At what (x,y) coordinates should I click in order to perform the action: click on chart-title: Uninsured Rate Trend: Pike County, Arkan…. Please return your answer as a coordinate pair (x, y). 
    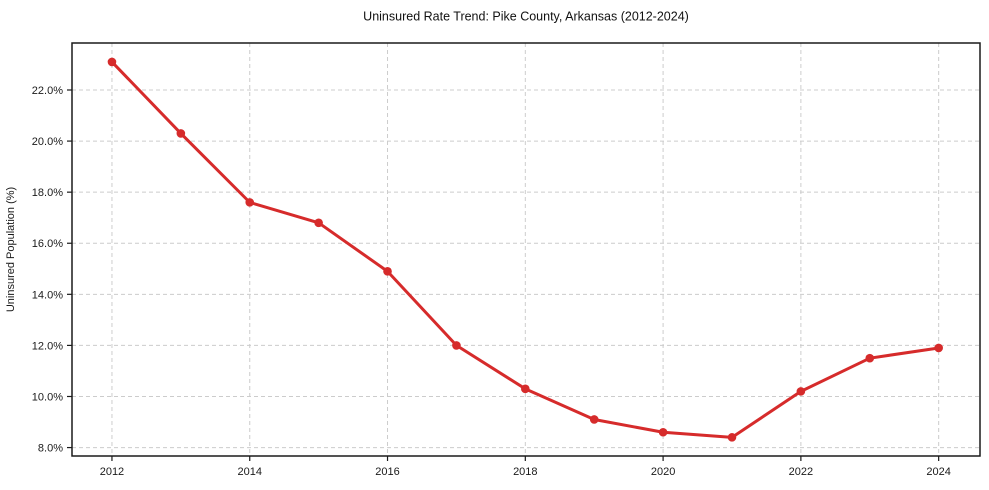
    Looking at the image, I should click on (526, 17).